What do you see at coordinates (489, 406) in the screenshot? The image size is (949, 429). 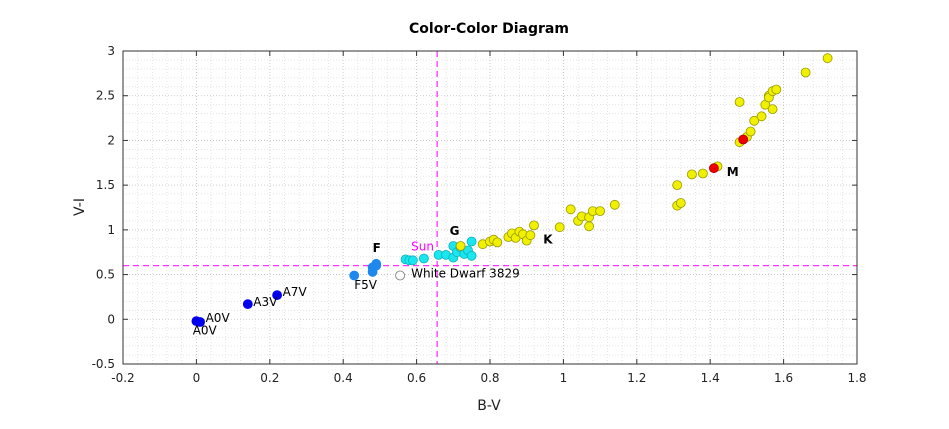 I see `x-axis-label: B-V` at bounding box center [489, 406].